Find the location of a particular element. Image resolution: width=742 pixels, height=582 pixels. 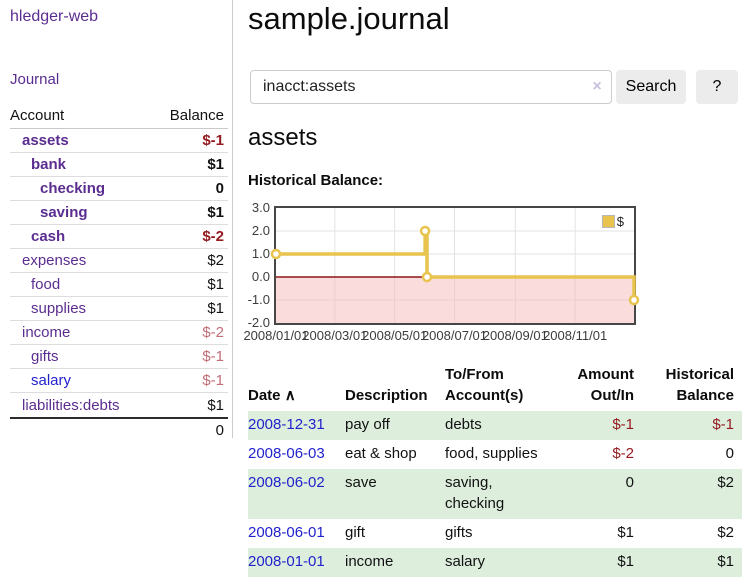

account-balance: $2 is located at coordinates (215, 260).